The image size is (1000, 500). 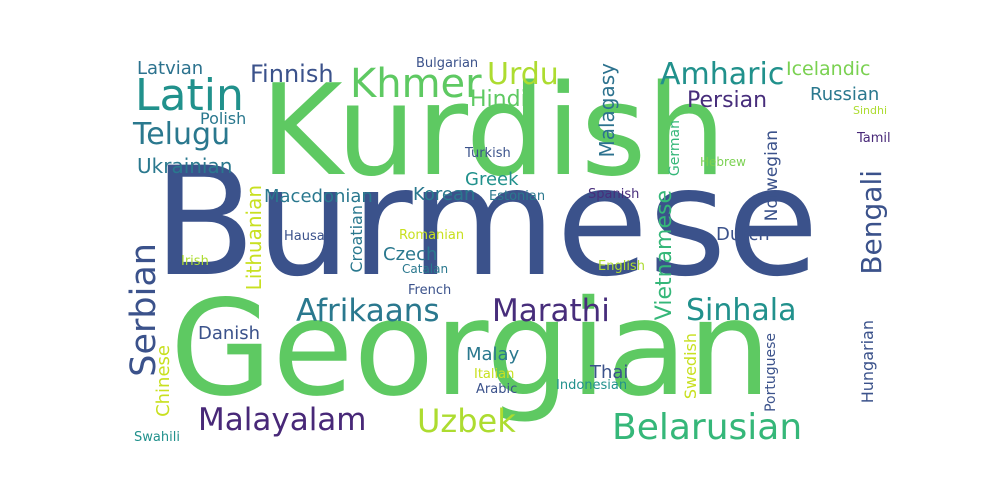 I want to click on word-tamil: Tamil, so click(x=874, y=138).